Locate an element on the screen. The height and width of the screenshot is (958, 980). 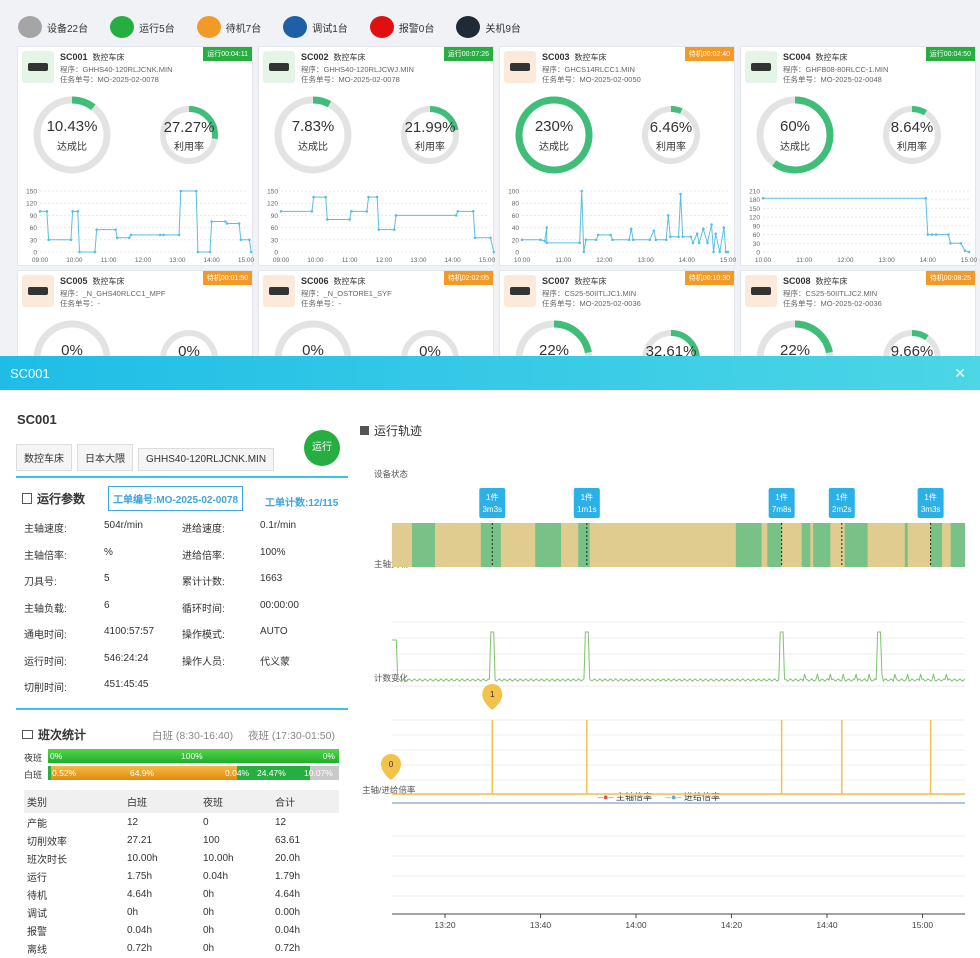
table-cell: 0.72h is located at coordinates (140, 948).